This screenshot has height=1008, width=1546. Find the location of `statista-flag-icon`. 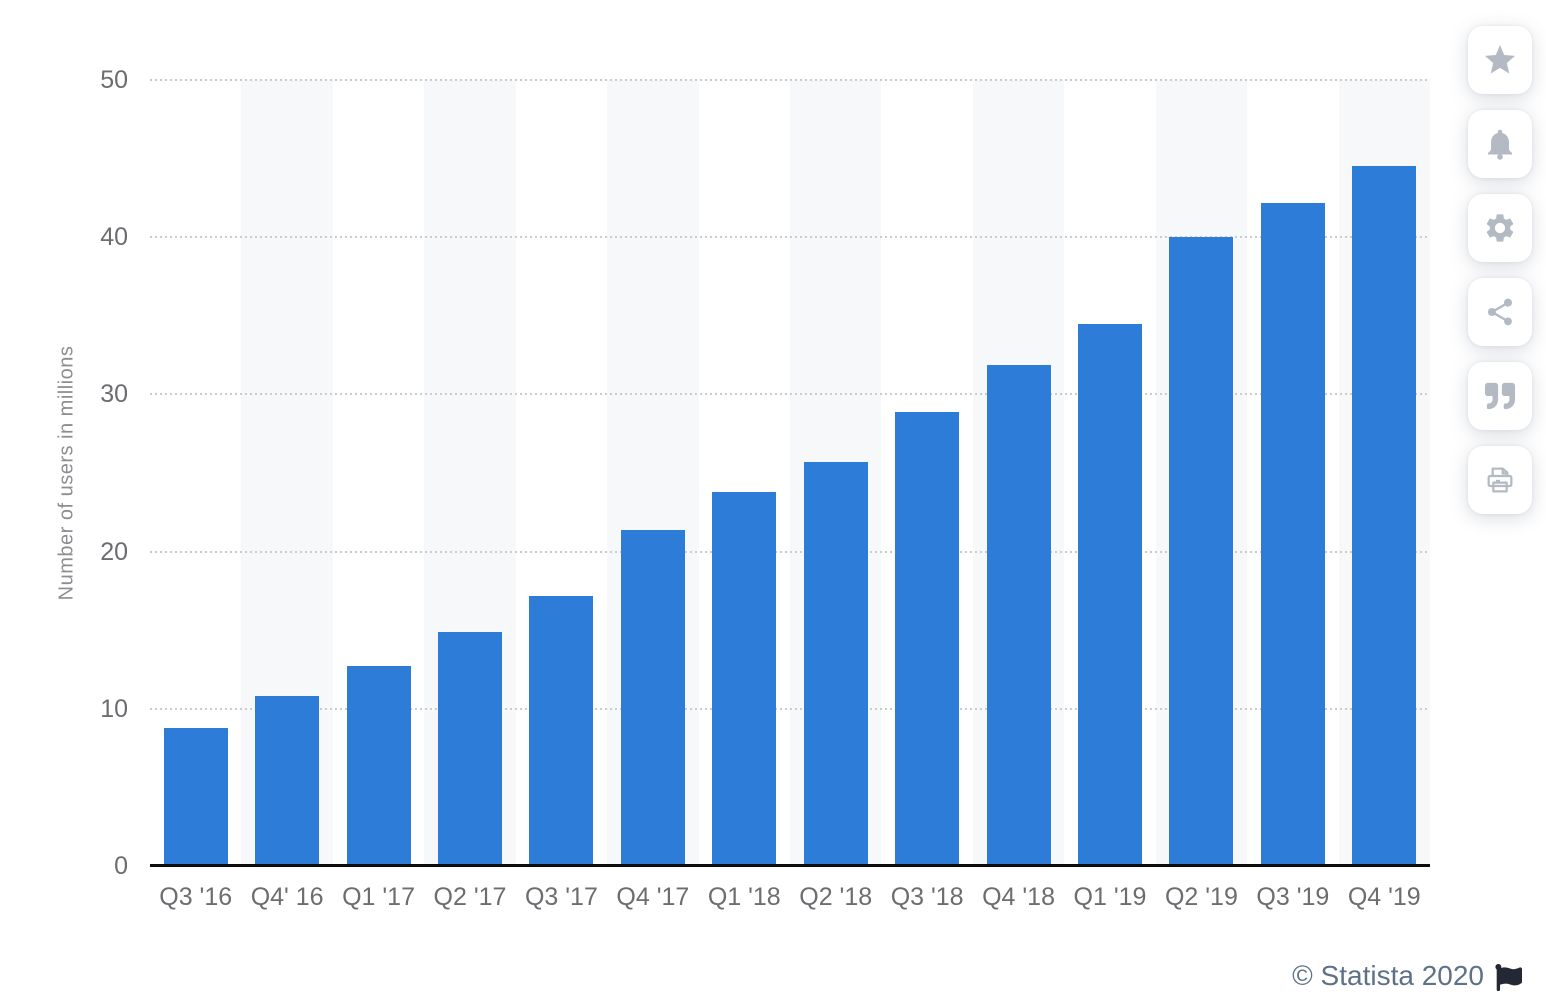

statista-flag-icon is located at coordinates (1508, 977).